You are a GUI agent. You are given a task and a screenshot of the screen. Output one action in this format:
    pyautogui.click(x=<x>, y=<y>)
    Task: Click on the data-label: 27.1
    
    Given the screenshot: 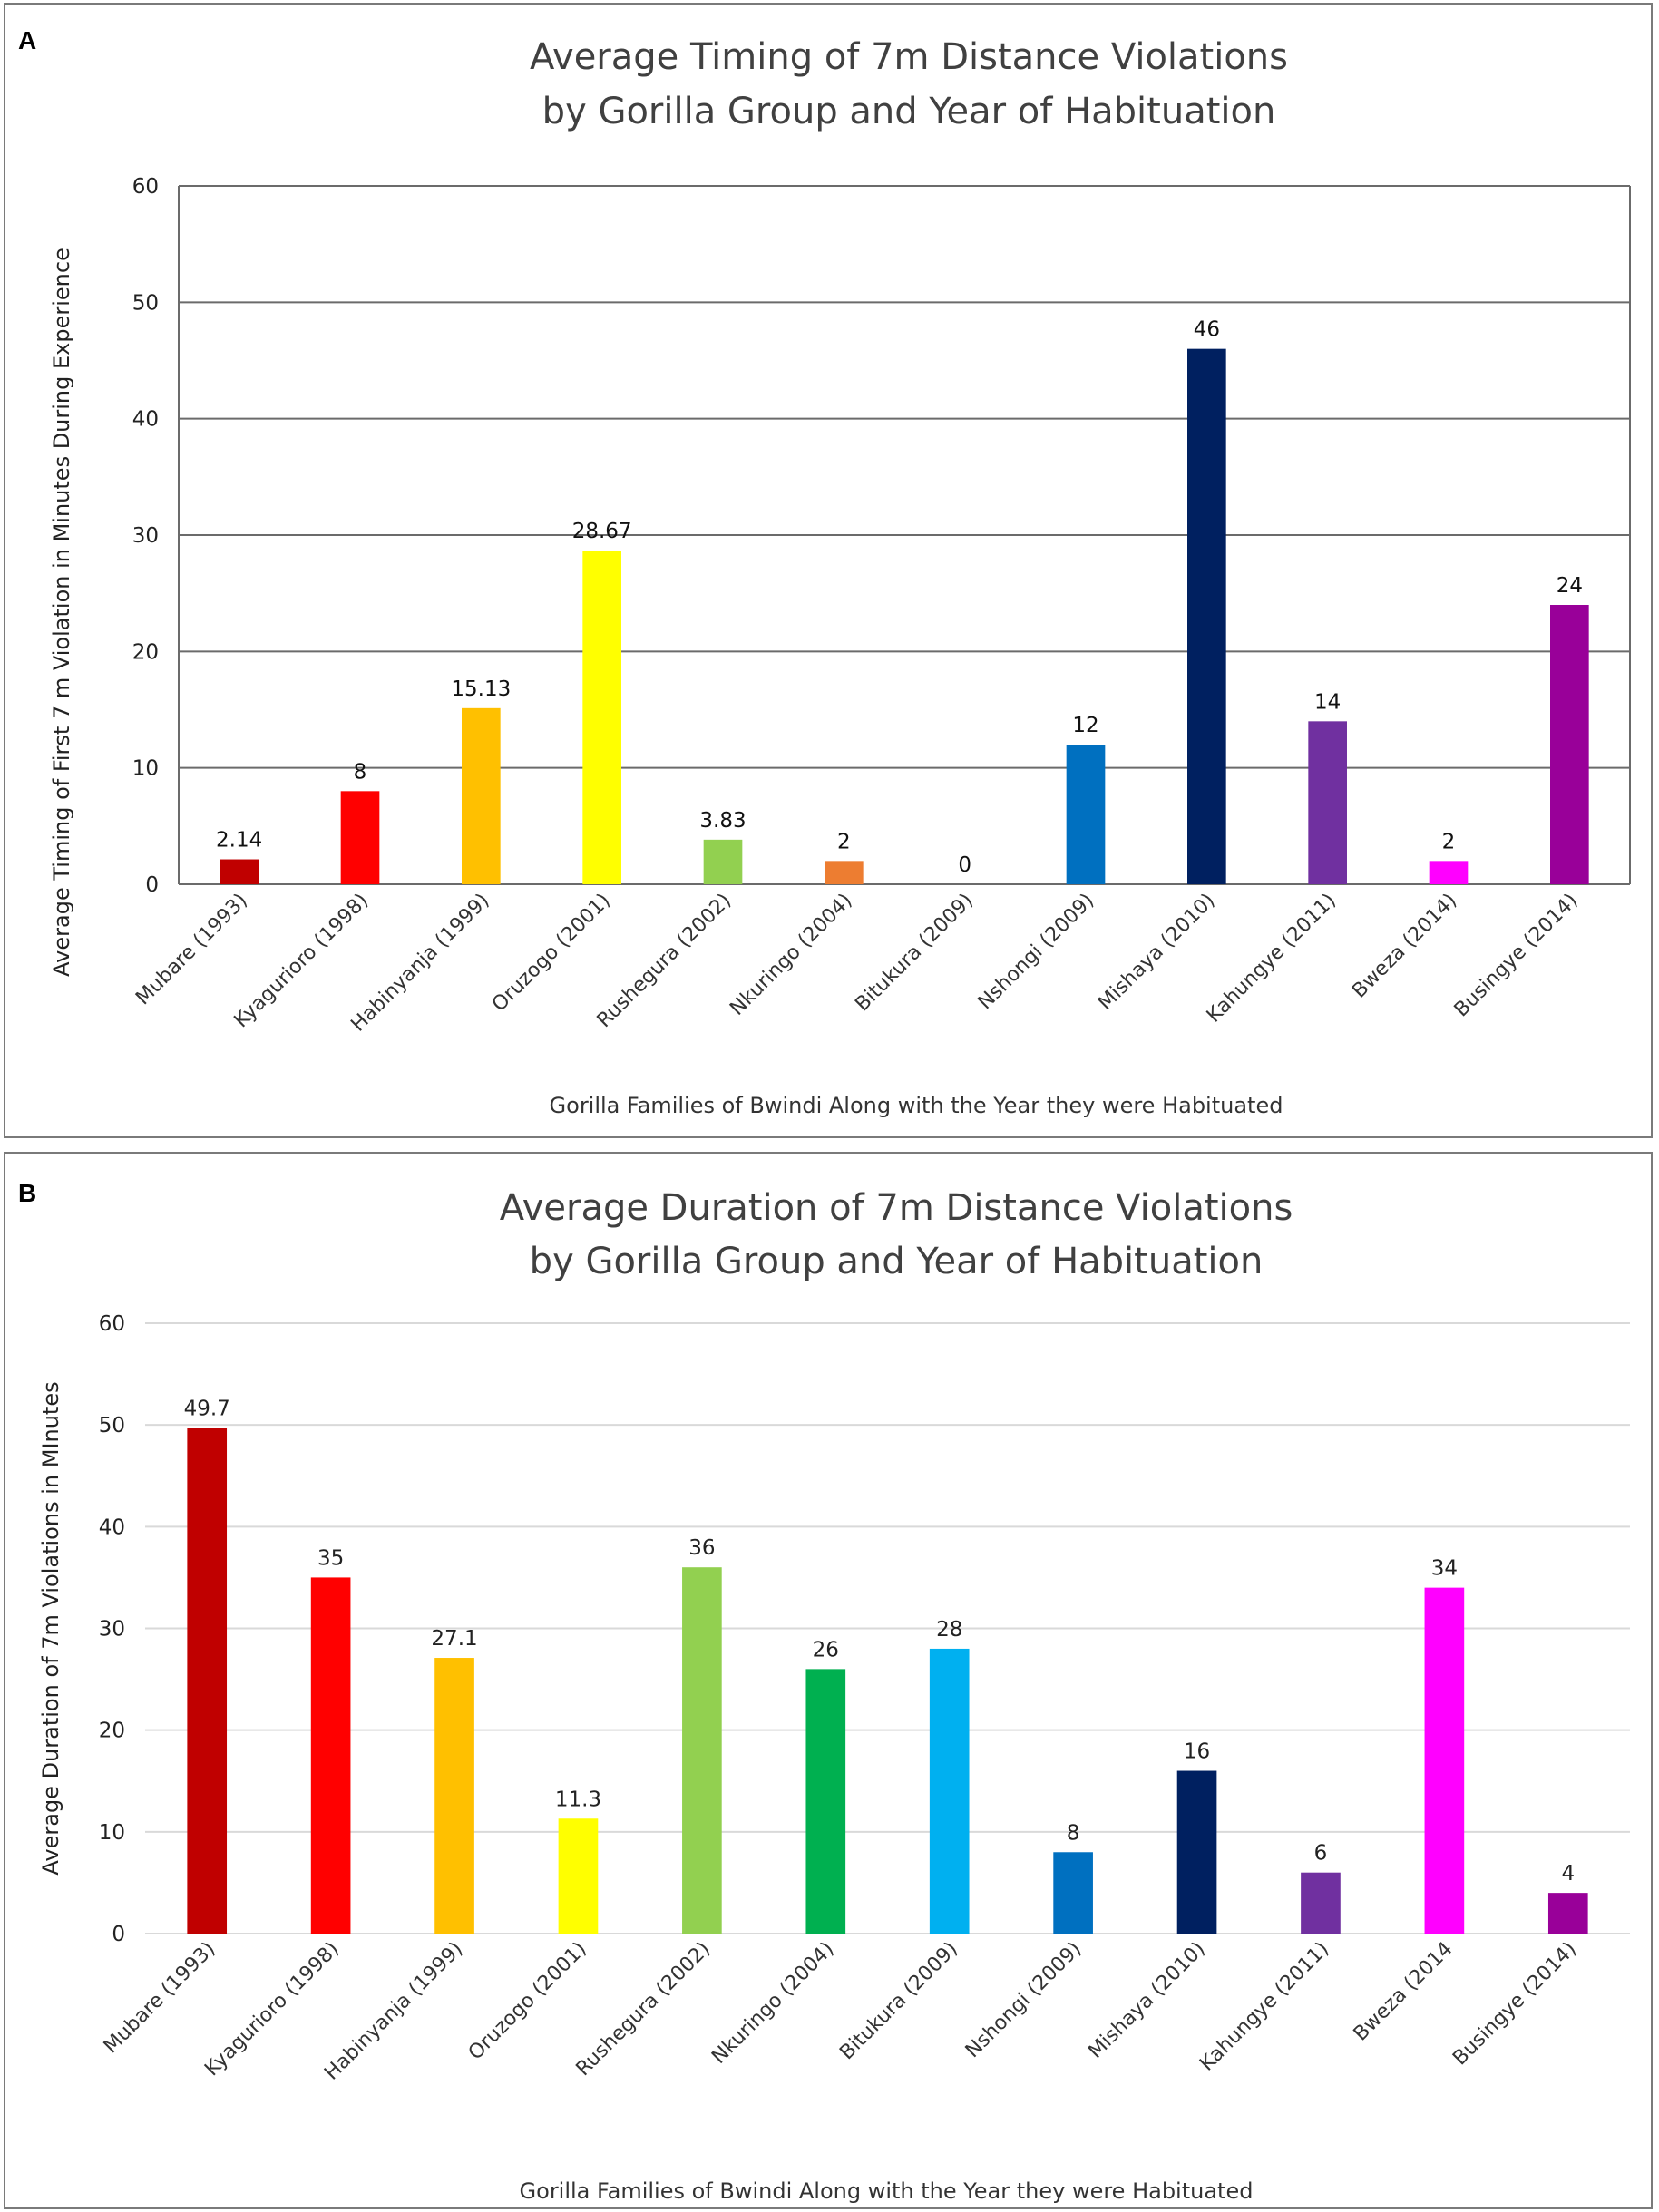 What is the action you would take?
    pyautogui.click(x=454, y=1639)
    